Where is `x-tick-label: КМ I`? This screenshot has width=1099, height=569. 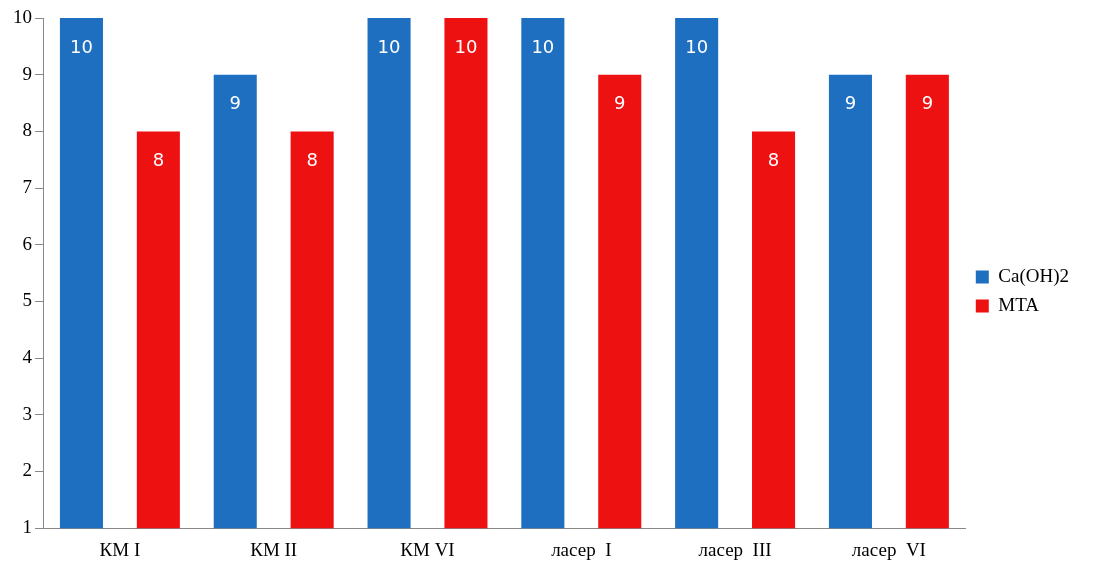
x-tick-label: КМ I is located at coordinates (120, 549).